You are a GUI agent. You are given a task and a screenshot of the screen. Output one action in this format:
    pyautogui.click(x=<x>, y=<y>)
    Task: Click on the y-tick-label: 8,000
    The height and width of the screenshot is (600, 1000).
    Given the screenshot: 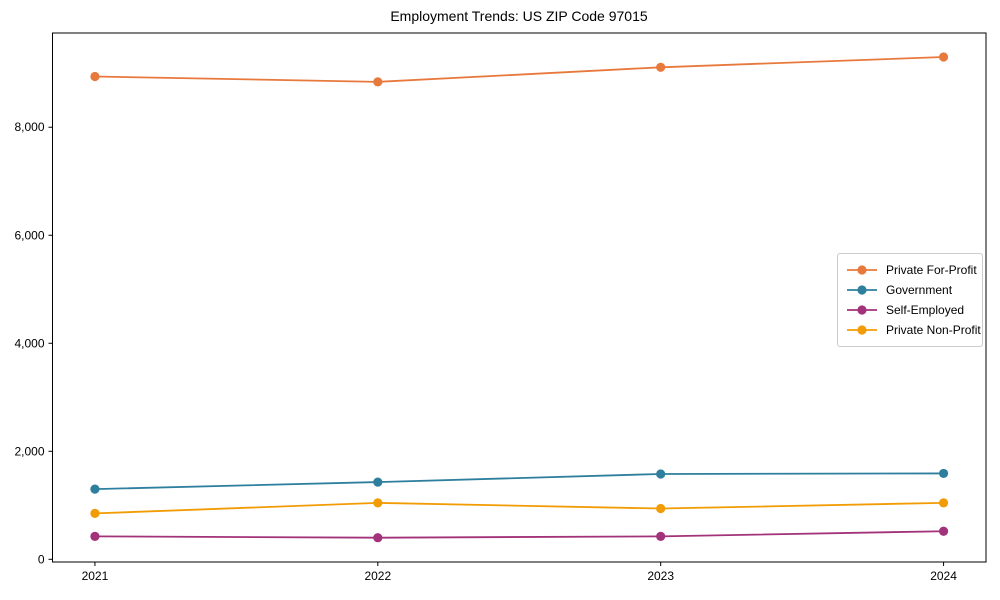 What is the action you would take?
    pyautogui.click(x=29, y=127)
    